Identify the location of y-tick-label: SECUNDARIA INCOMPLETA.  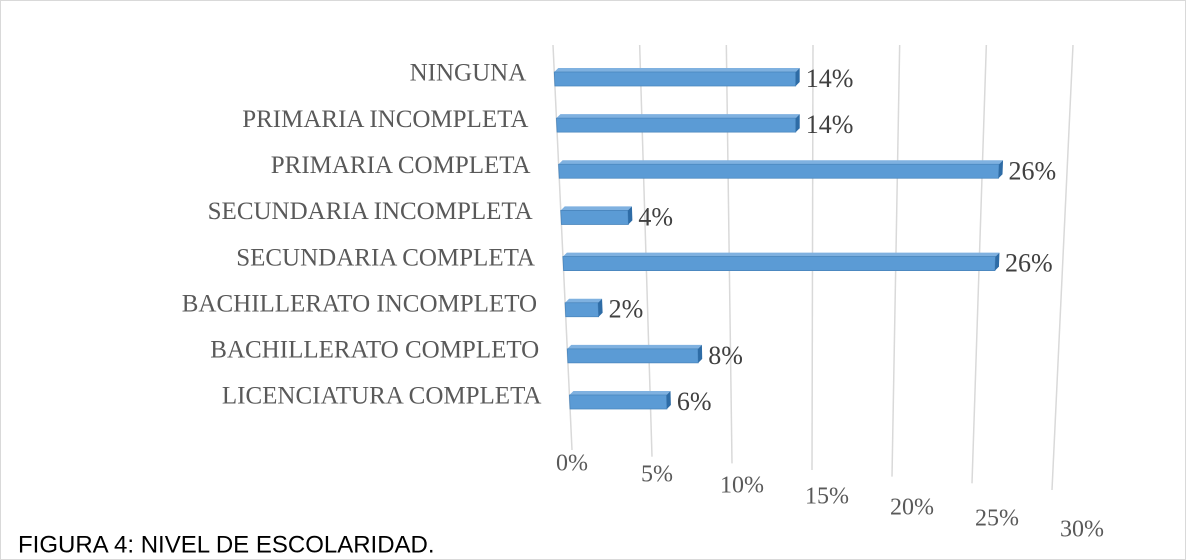
(370, 211).